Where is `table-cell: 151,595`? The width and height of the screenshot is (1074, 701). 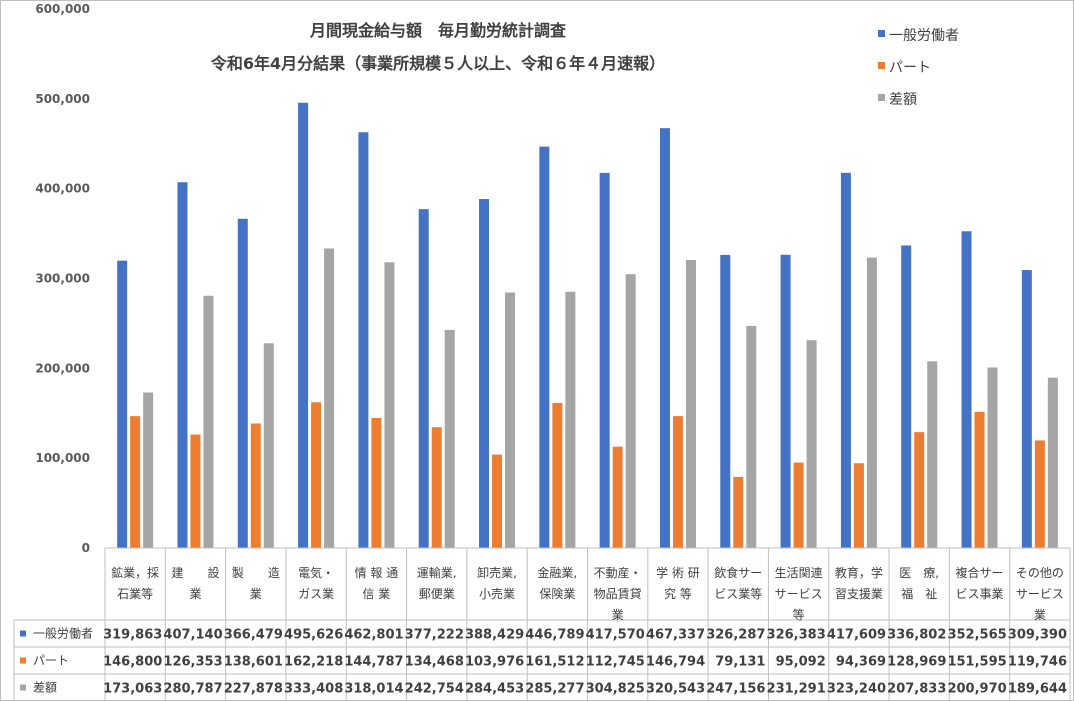
table-cell: 151,595 is located at coordinates (976, 662).